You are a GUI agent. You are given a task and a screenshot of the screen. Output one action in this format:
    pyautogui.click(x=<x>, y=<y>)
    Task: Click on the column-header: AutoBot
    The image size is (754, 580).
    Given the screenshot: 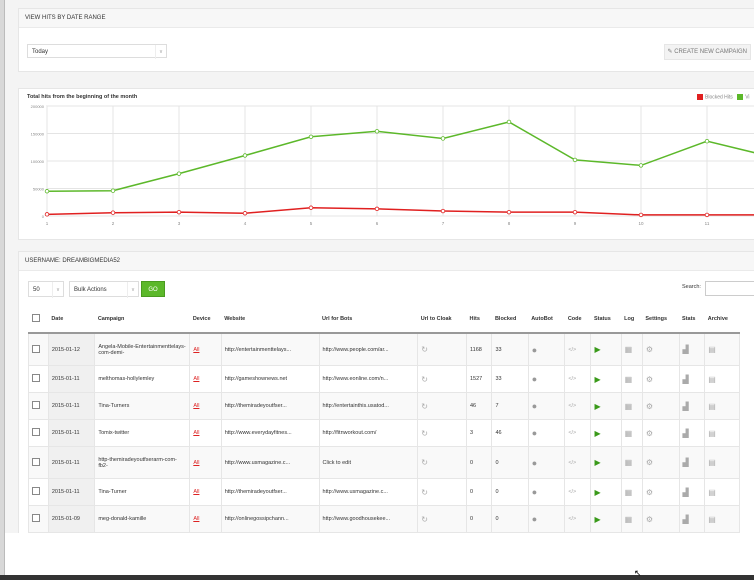 What is the action you would take?
    pyautogui.click(x=546, y=319)
    